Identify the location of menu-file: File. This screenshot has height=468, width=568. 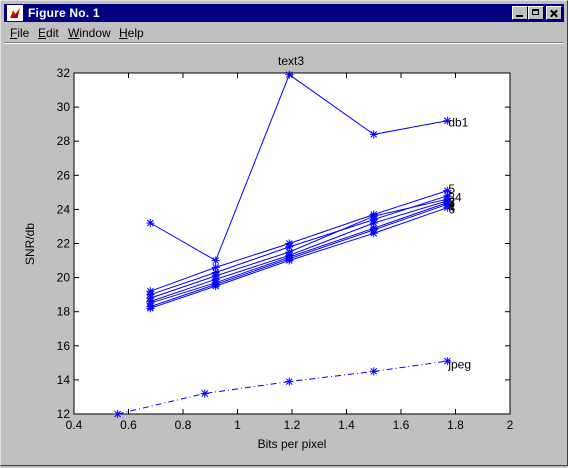
(19, 33).